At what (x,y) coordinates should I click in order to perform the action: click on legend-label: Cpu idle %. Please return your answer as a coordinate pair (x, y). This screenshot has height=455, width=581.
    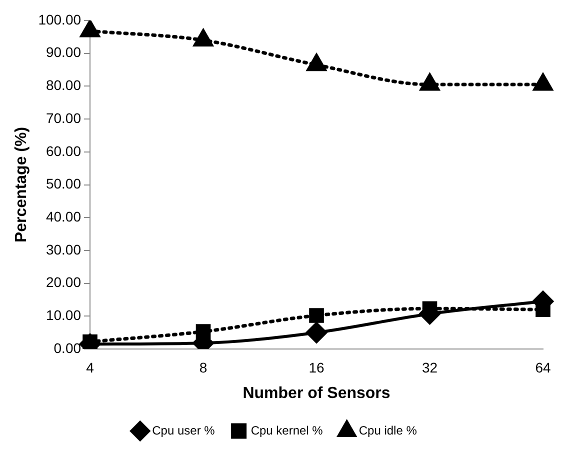
    Looking at the image, I should click on (388, 430).